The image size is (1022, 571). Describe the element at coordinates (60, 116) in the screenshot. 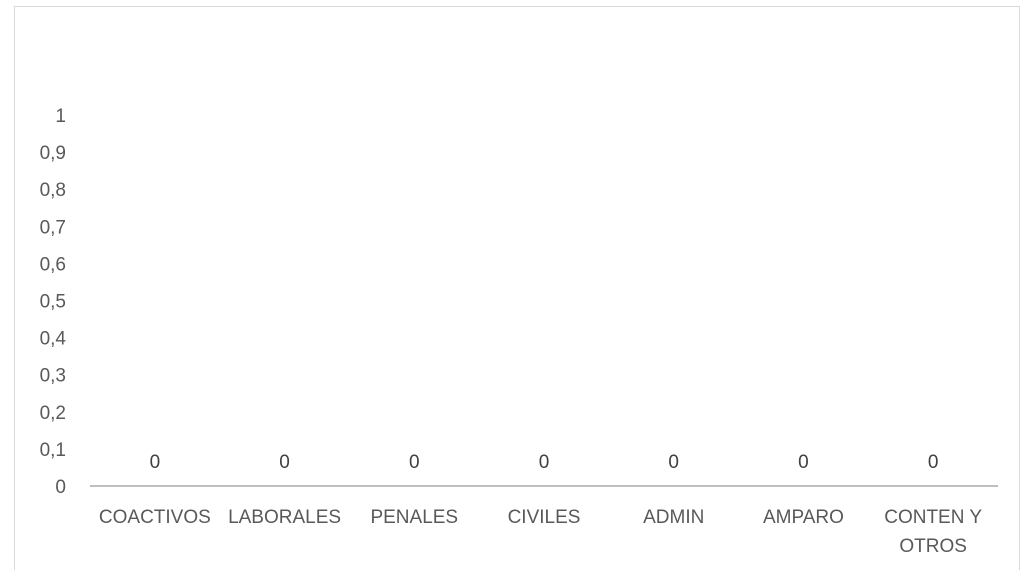

I see `y-tick-label: 1` at that location.